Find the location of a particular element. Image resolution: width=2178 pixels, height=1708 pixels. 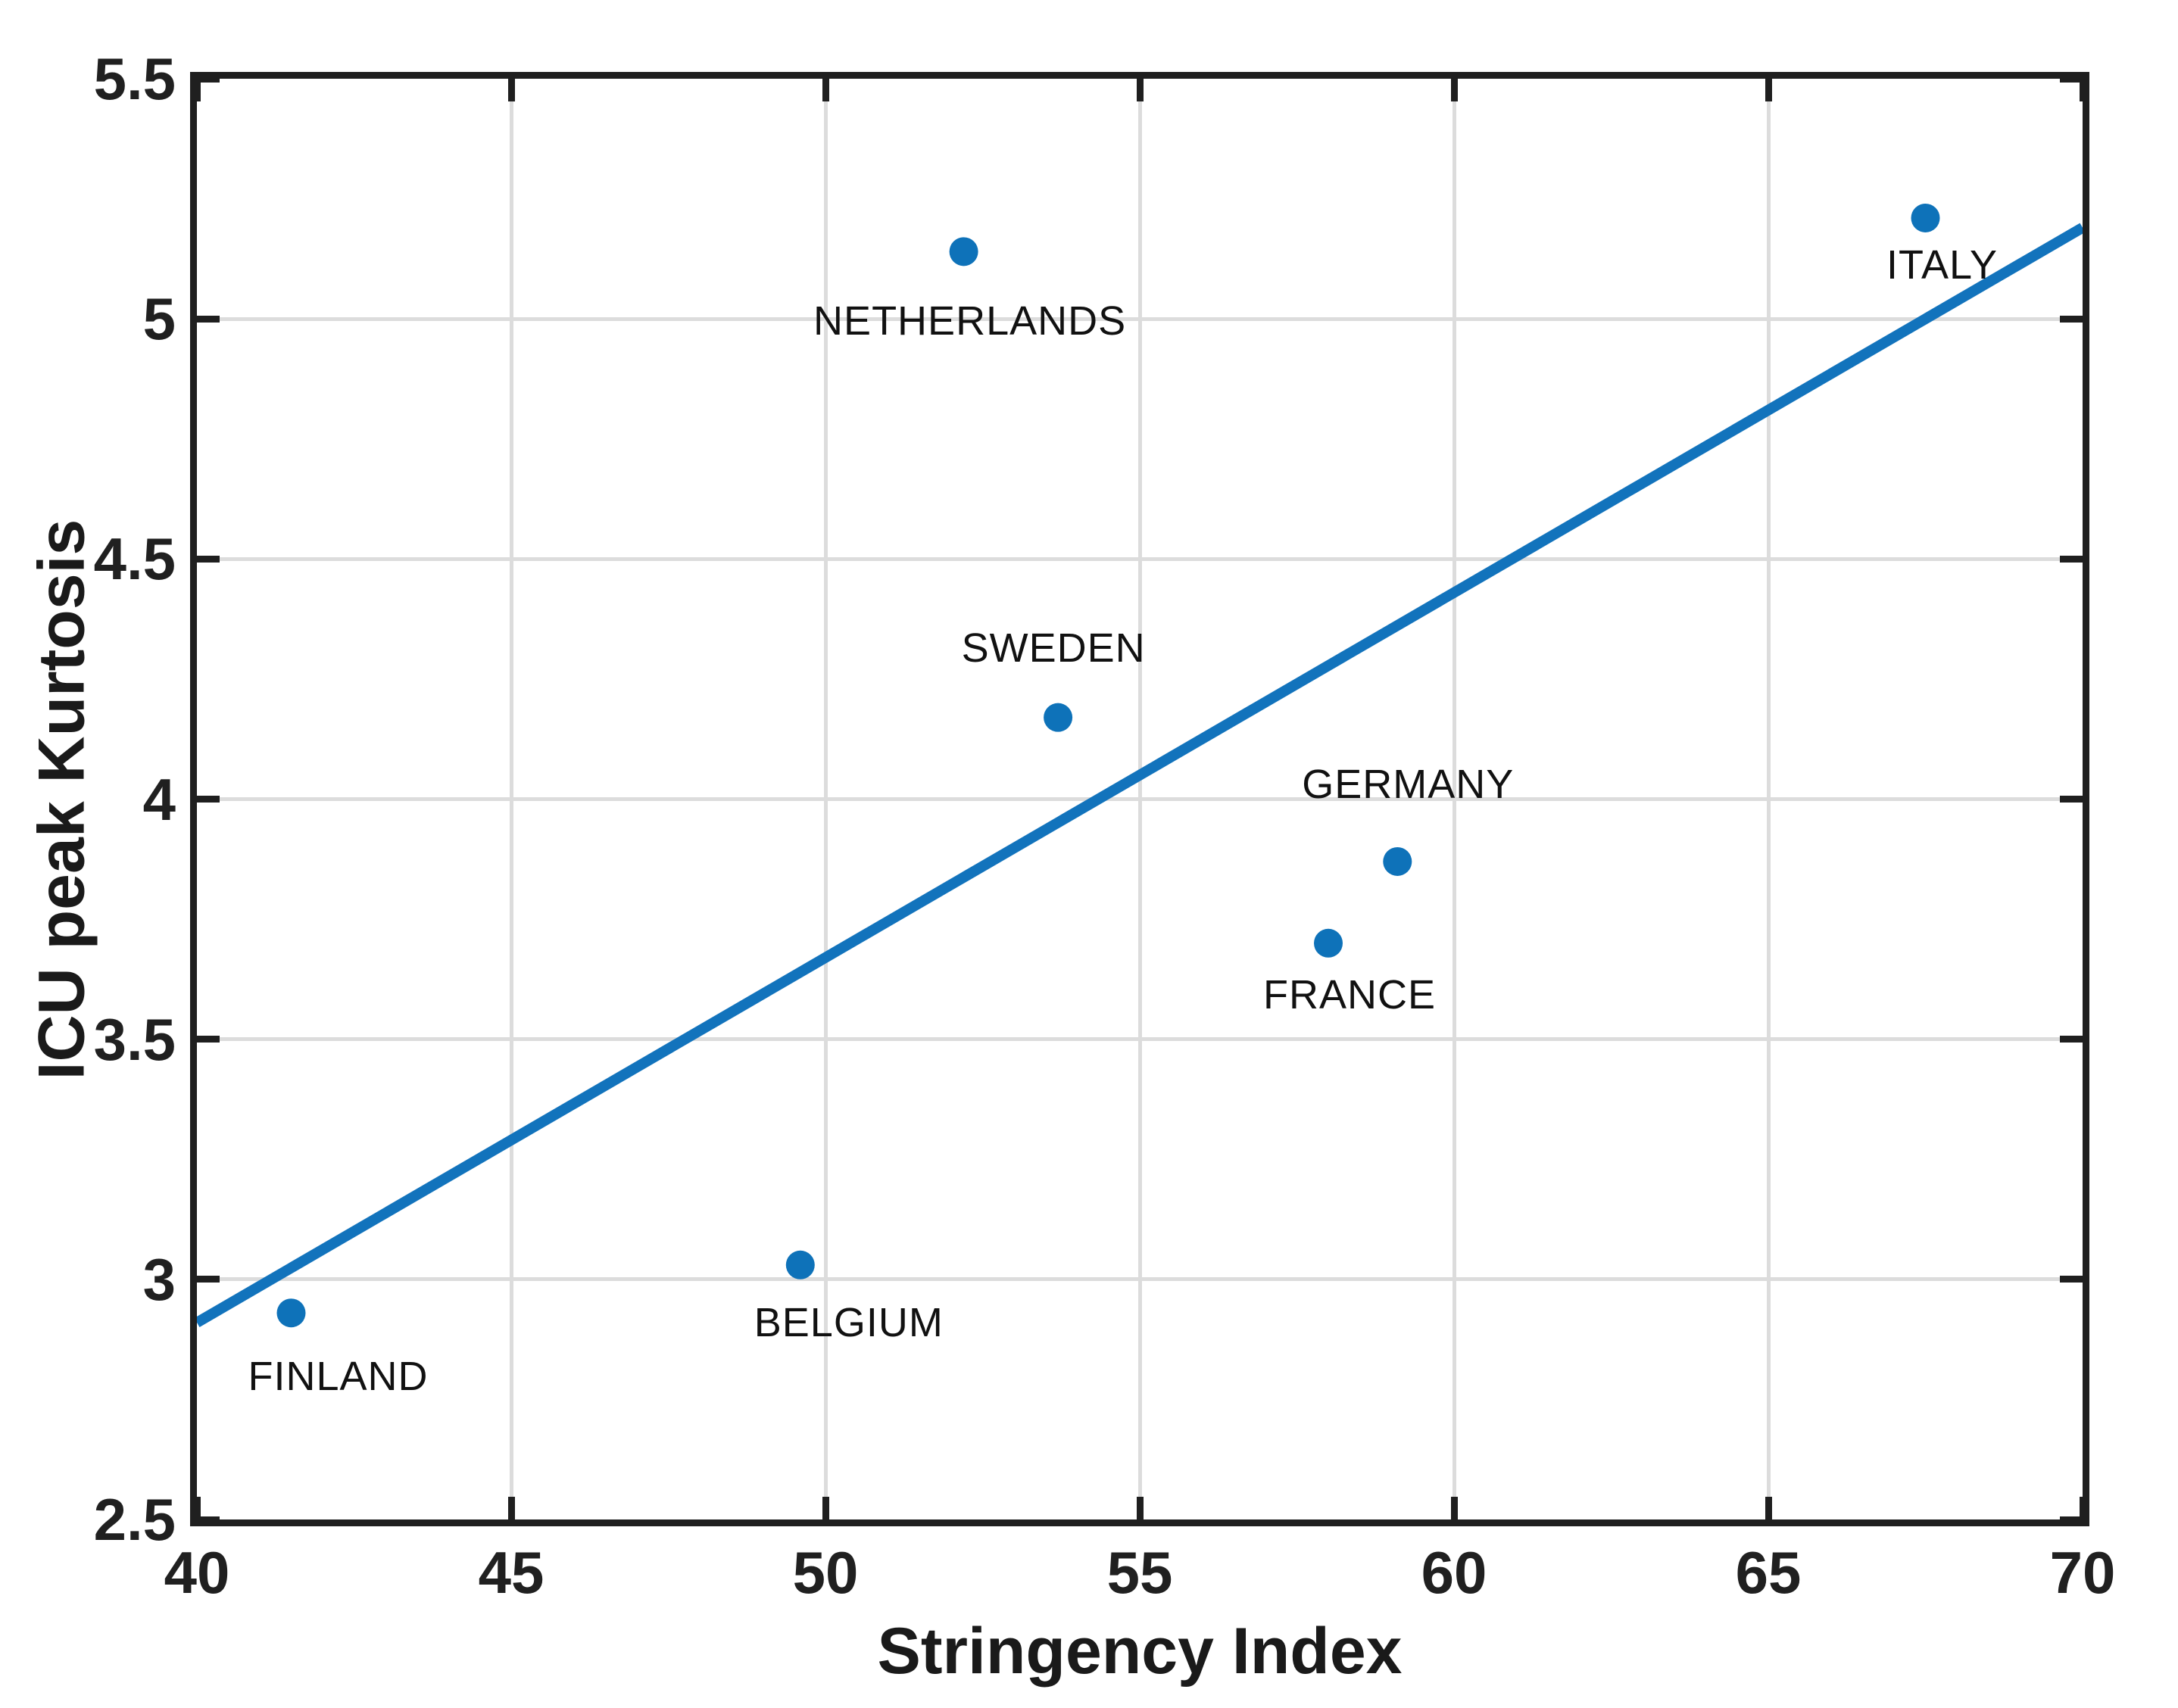

data-point-belgium is located at coordinates (800, 1264).